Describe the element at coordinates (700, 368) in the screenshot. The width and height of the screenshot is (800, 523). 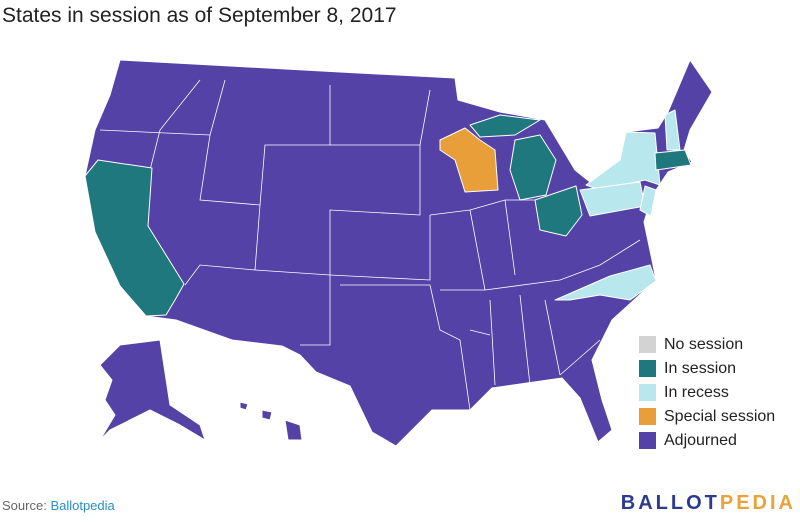
I see `legend-label: In session` at that location.